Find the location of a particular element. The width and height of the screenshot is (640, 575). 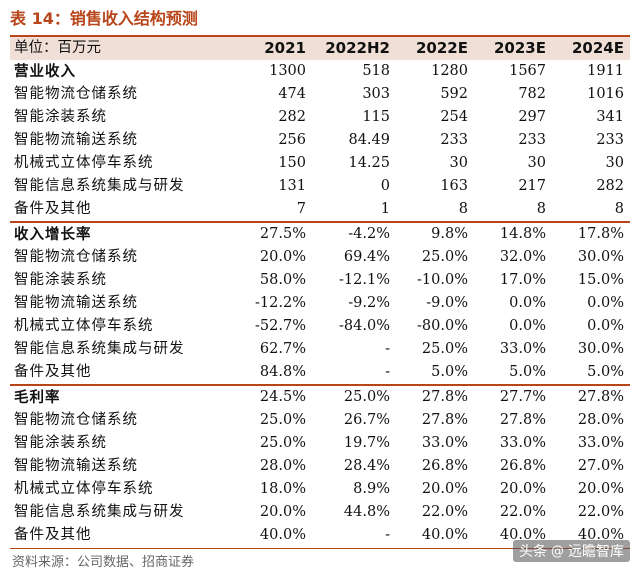

table-cell: 9.8% is located at coordinates (435, 233).